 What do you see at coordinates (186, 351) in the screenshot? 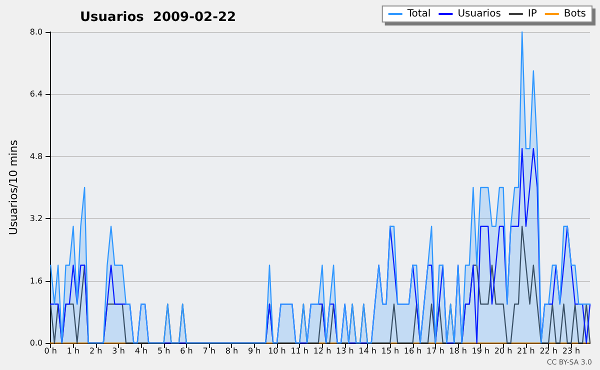
I see `x-tick-label: 6 h` at bounding box center [186, 351].